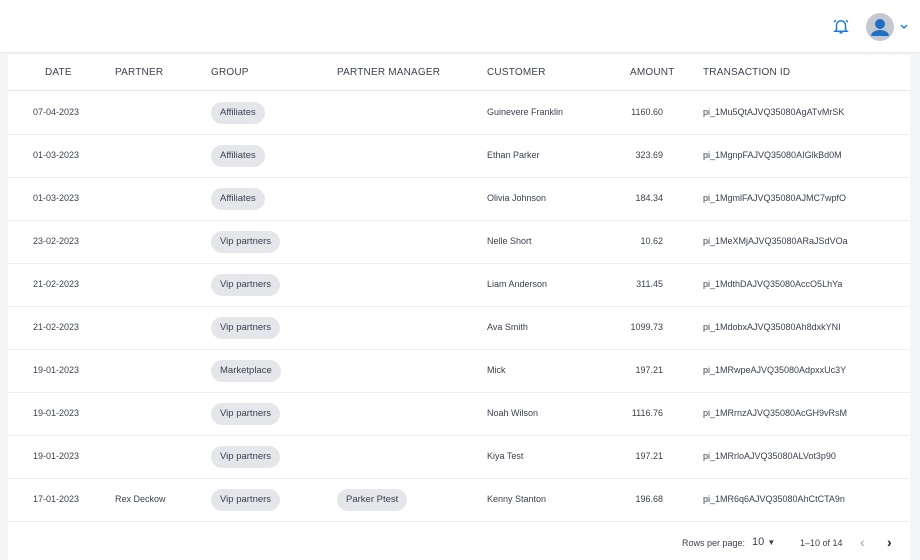  What do you see at coordinates (459, 541) in the screenshot?
I see `pagination: Rows per page: 10 ▼ 1–10 of 14 ‹ ›` at bounding box center [459, 541].